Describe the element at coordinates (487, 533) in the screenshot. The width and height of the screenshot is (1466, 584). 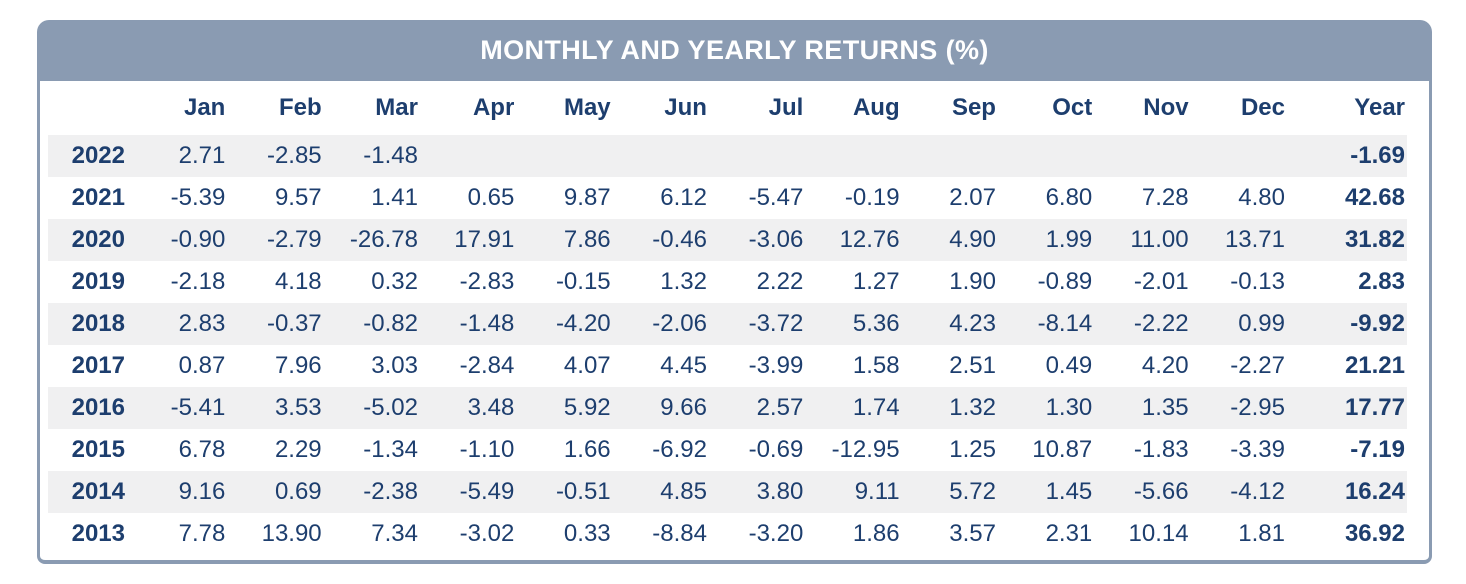
I see `monthly-return-cell: -3.02` at that location.